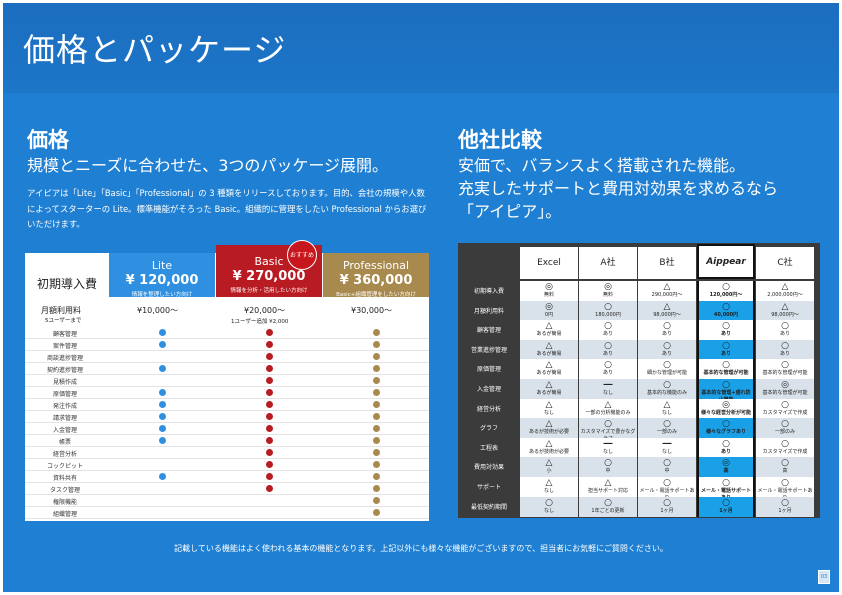  What do you see at coordinates (549, 263) in the screenshot?
I see `comparison-col-0: Excel` at bounding box center [549, 263].